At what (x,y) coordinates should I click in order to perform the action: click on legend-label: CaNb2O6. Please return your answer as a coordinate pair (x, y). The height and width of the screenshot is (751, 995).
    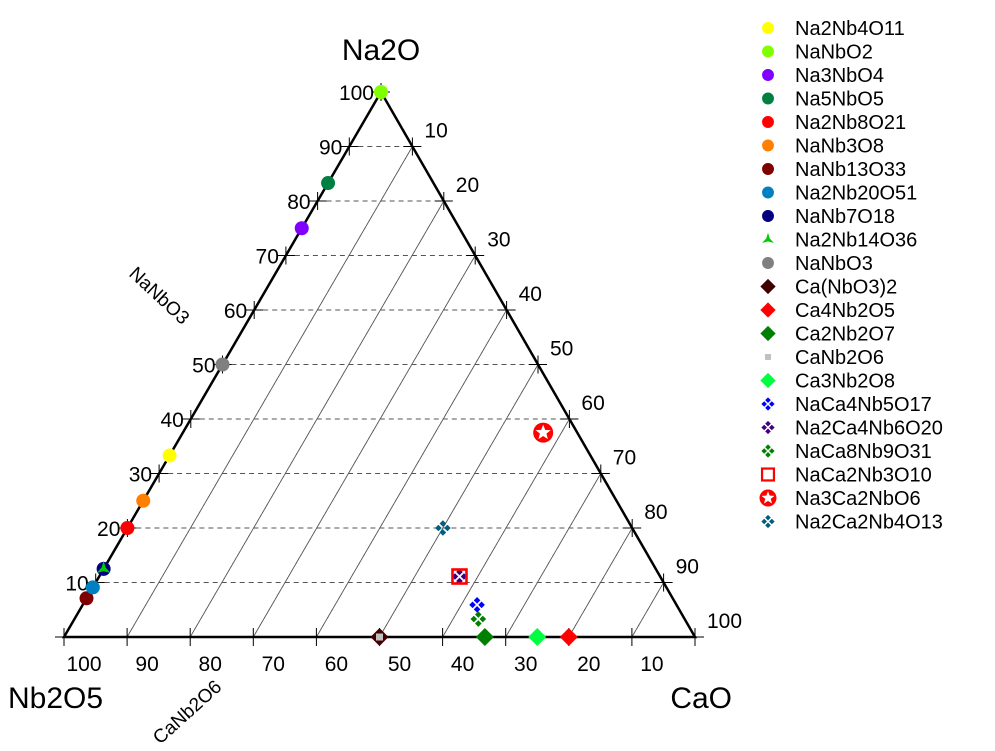
    Looking at the image, I should click on (839, 358).